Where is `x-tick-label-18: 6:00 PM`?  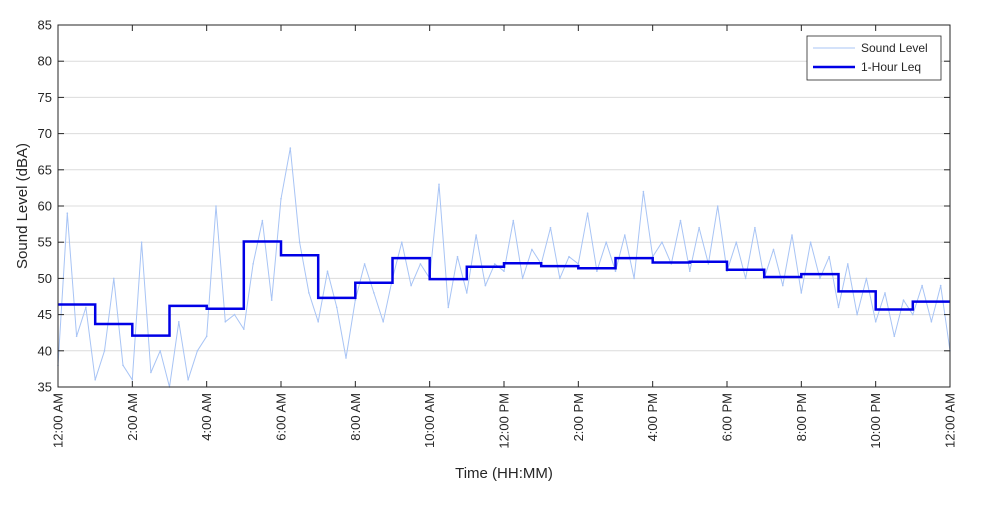
x-tick-label-18: 6:00 PM is located at coordinates (727, 417).